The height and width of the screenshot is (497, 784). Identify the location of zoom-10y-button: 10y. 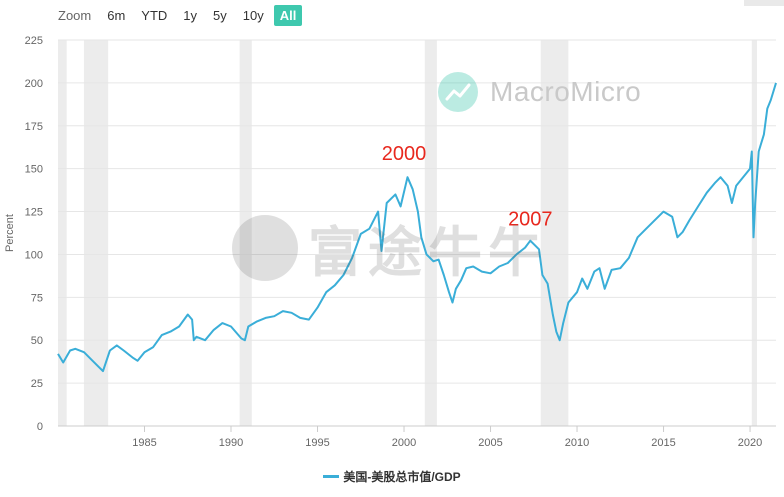
(253, 15).